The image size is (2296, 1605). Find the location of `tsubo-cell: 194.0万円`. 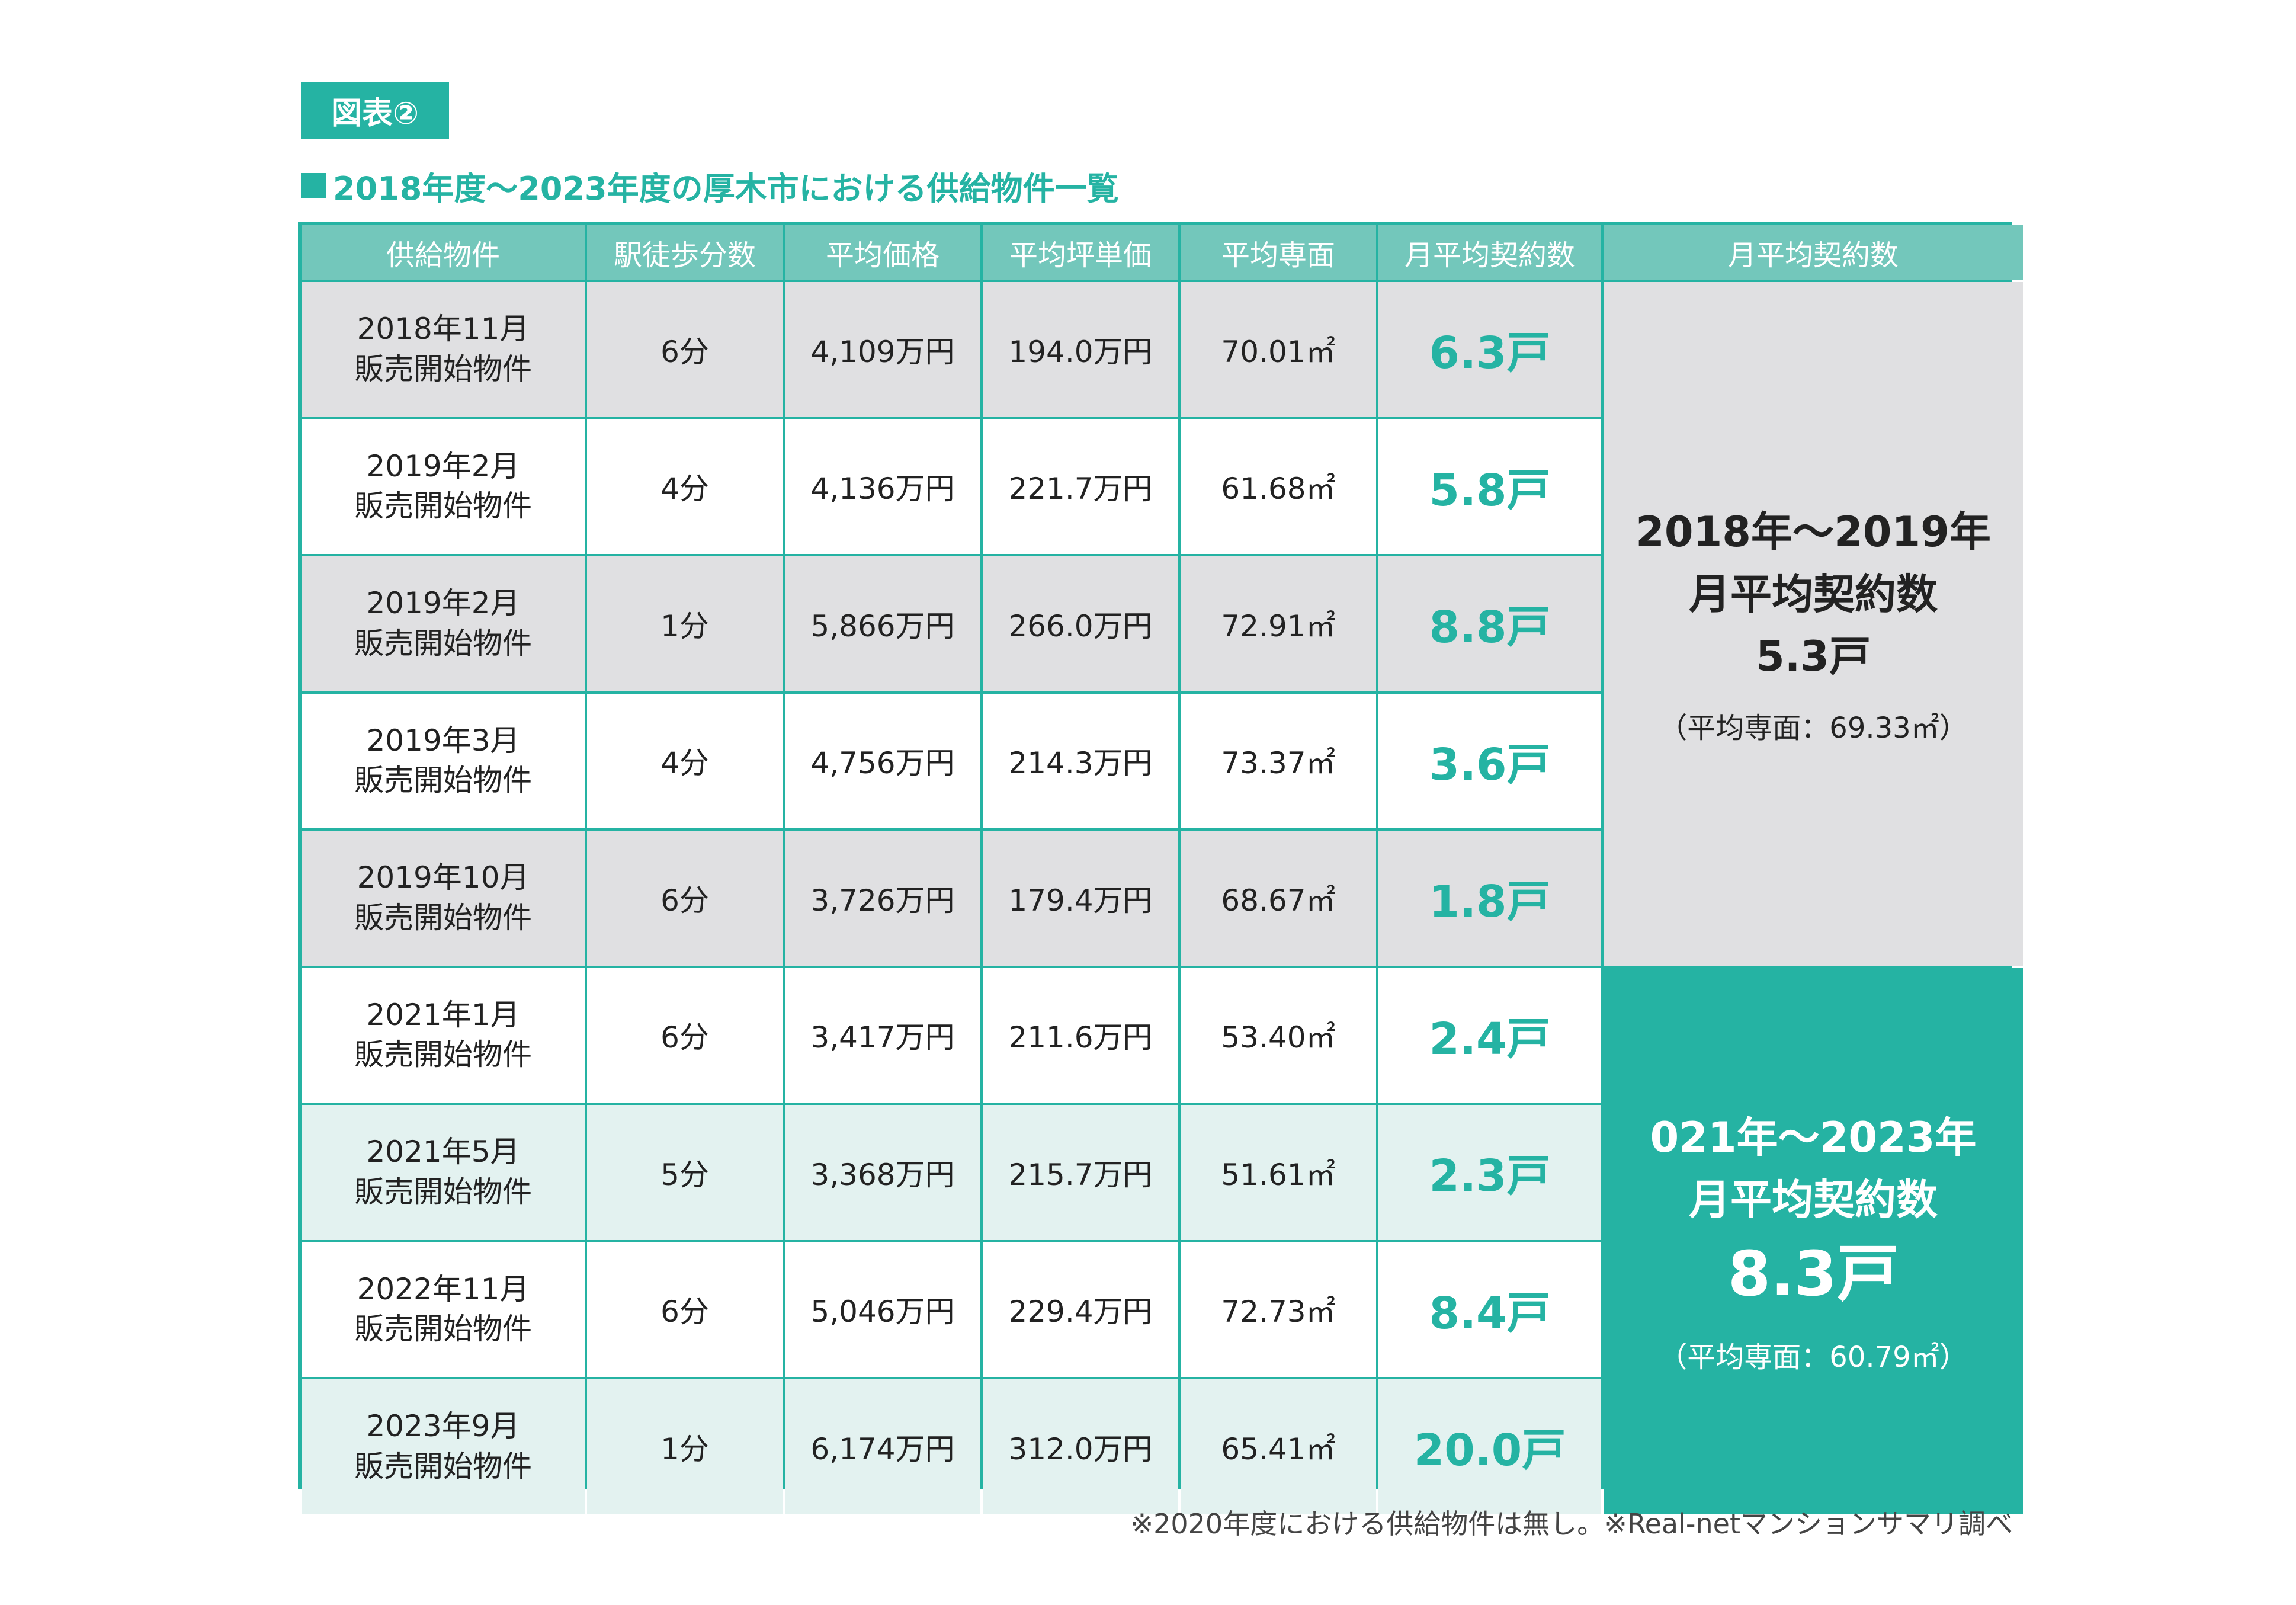

tsubo-cell: 194.0万円 is located at coordinates (1080, 349).